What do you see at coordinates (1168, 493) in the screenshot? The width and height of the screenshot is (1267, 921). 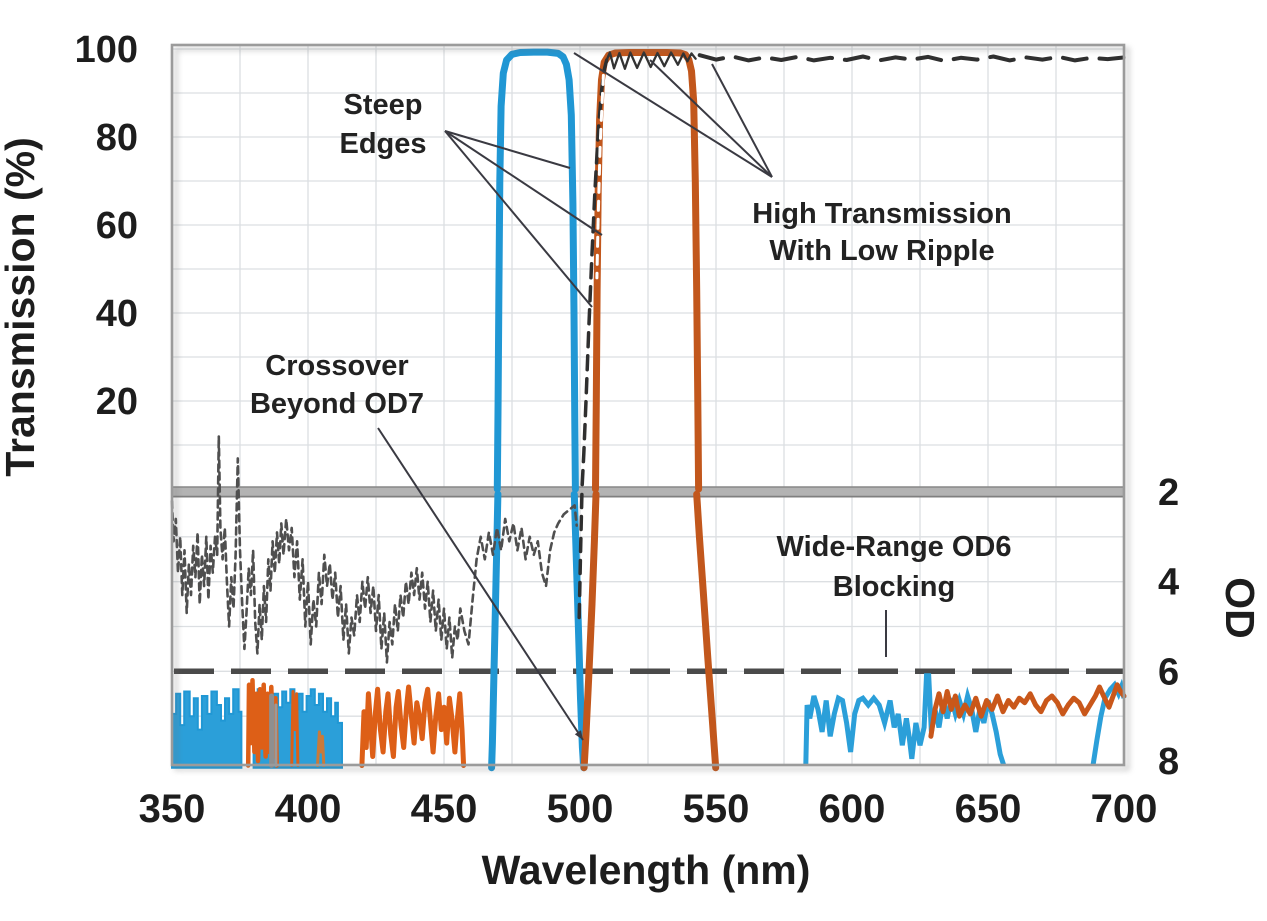 I see `od-tick-label: 2` at bounding box center [1168, 493].